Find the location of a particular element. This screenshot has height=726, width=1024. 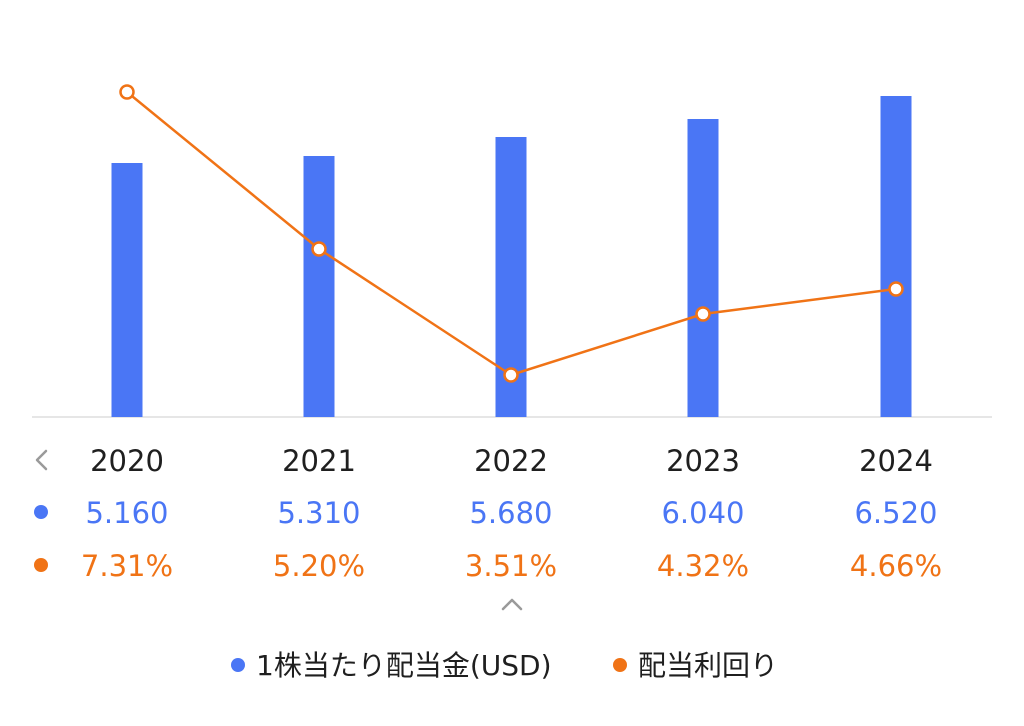

yield-labels: 7.31% 5.20% 3.51% 4.32% 4.66% is located at coordinates (511, 566).